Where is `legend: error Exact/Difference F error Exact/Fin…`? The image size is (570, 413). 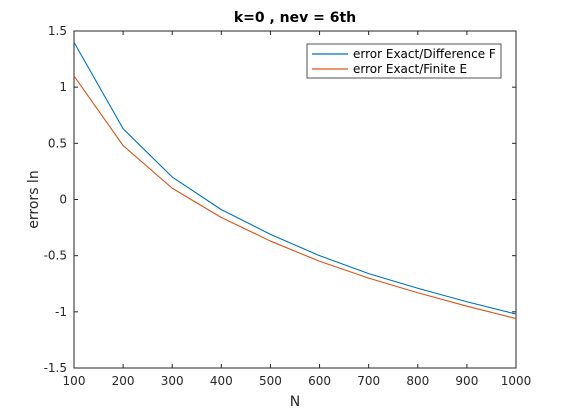
legend: error Exact/Difference F error Exact/Fin… is located at coordinates (404, 61).